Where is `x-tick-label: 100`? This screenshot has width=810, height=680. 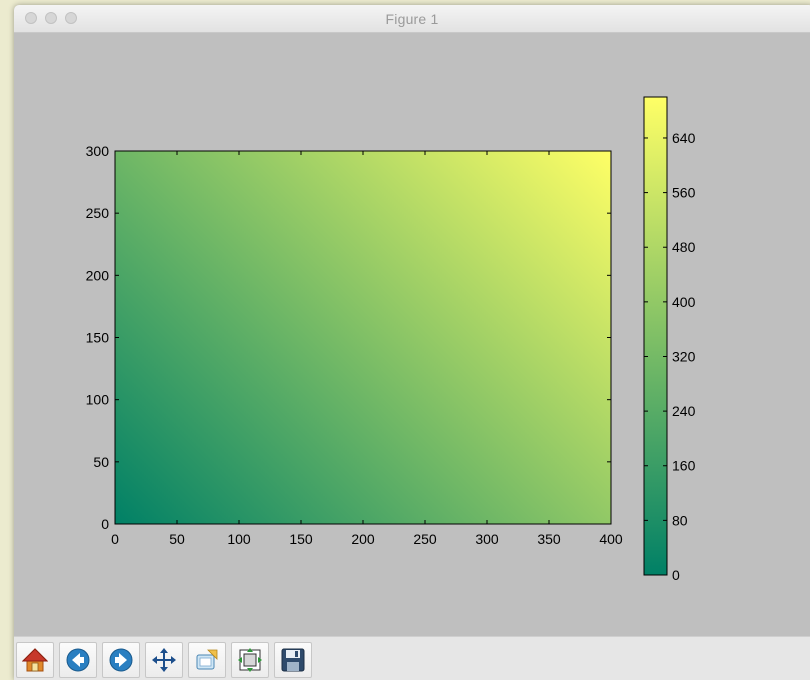 x-tick-label: 100 is located at coordinates (239, 539).